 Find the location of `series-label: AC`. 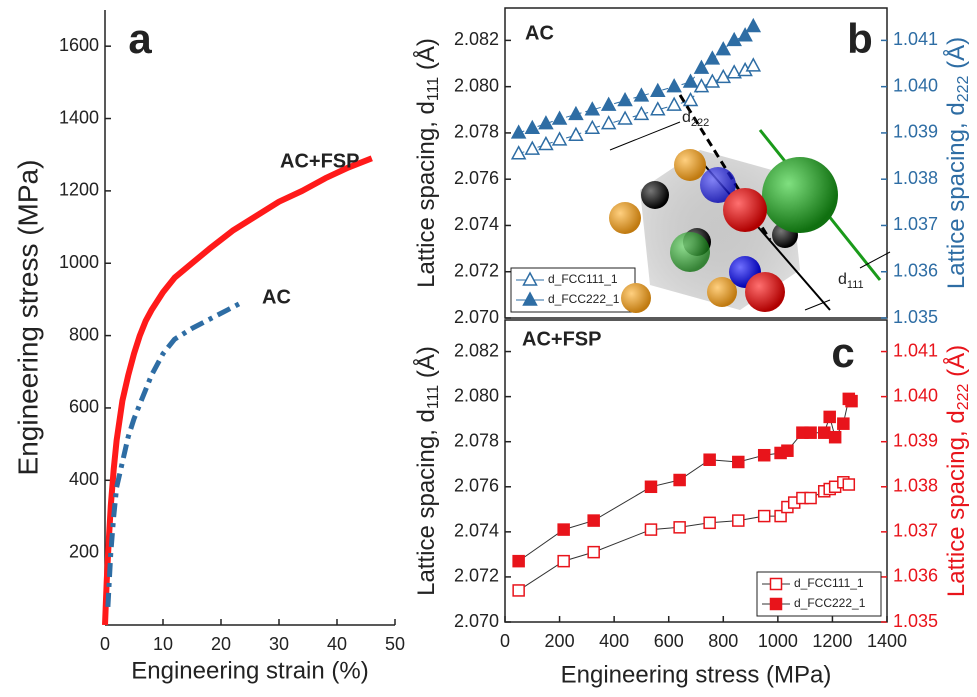

series-label: AC is located at coordinates (276, 297).